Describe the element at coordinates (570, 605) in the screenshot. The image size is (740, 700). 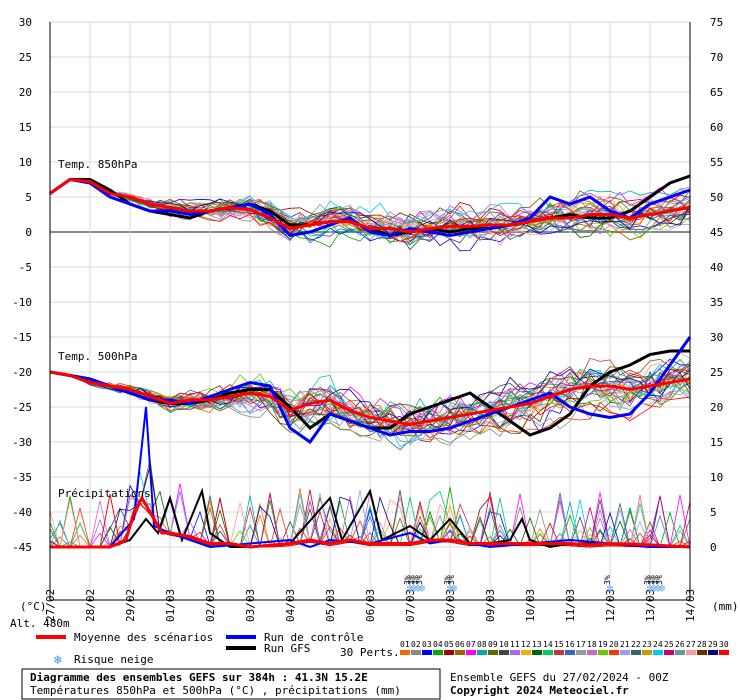
I see `date-tick-label: 11/03` at that location.